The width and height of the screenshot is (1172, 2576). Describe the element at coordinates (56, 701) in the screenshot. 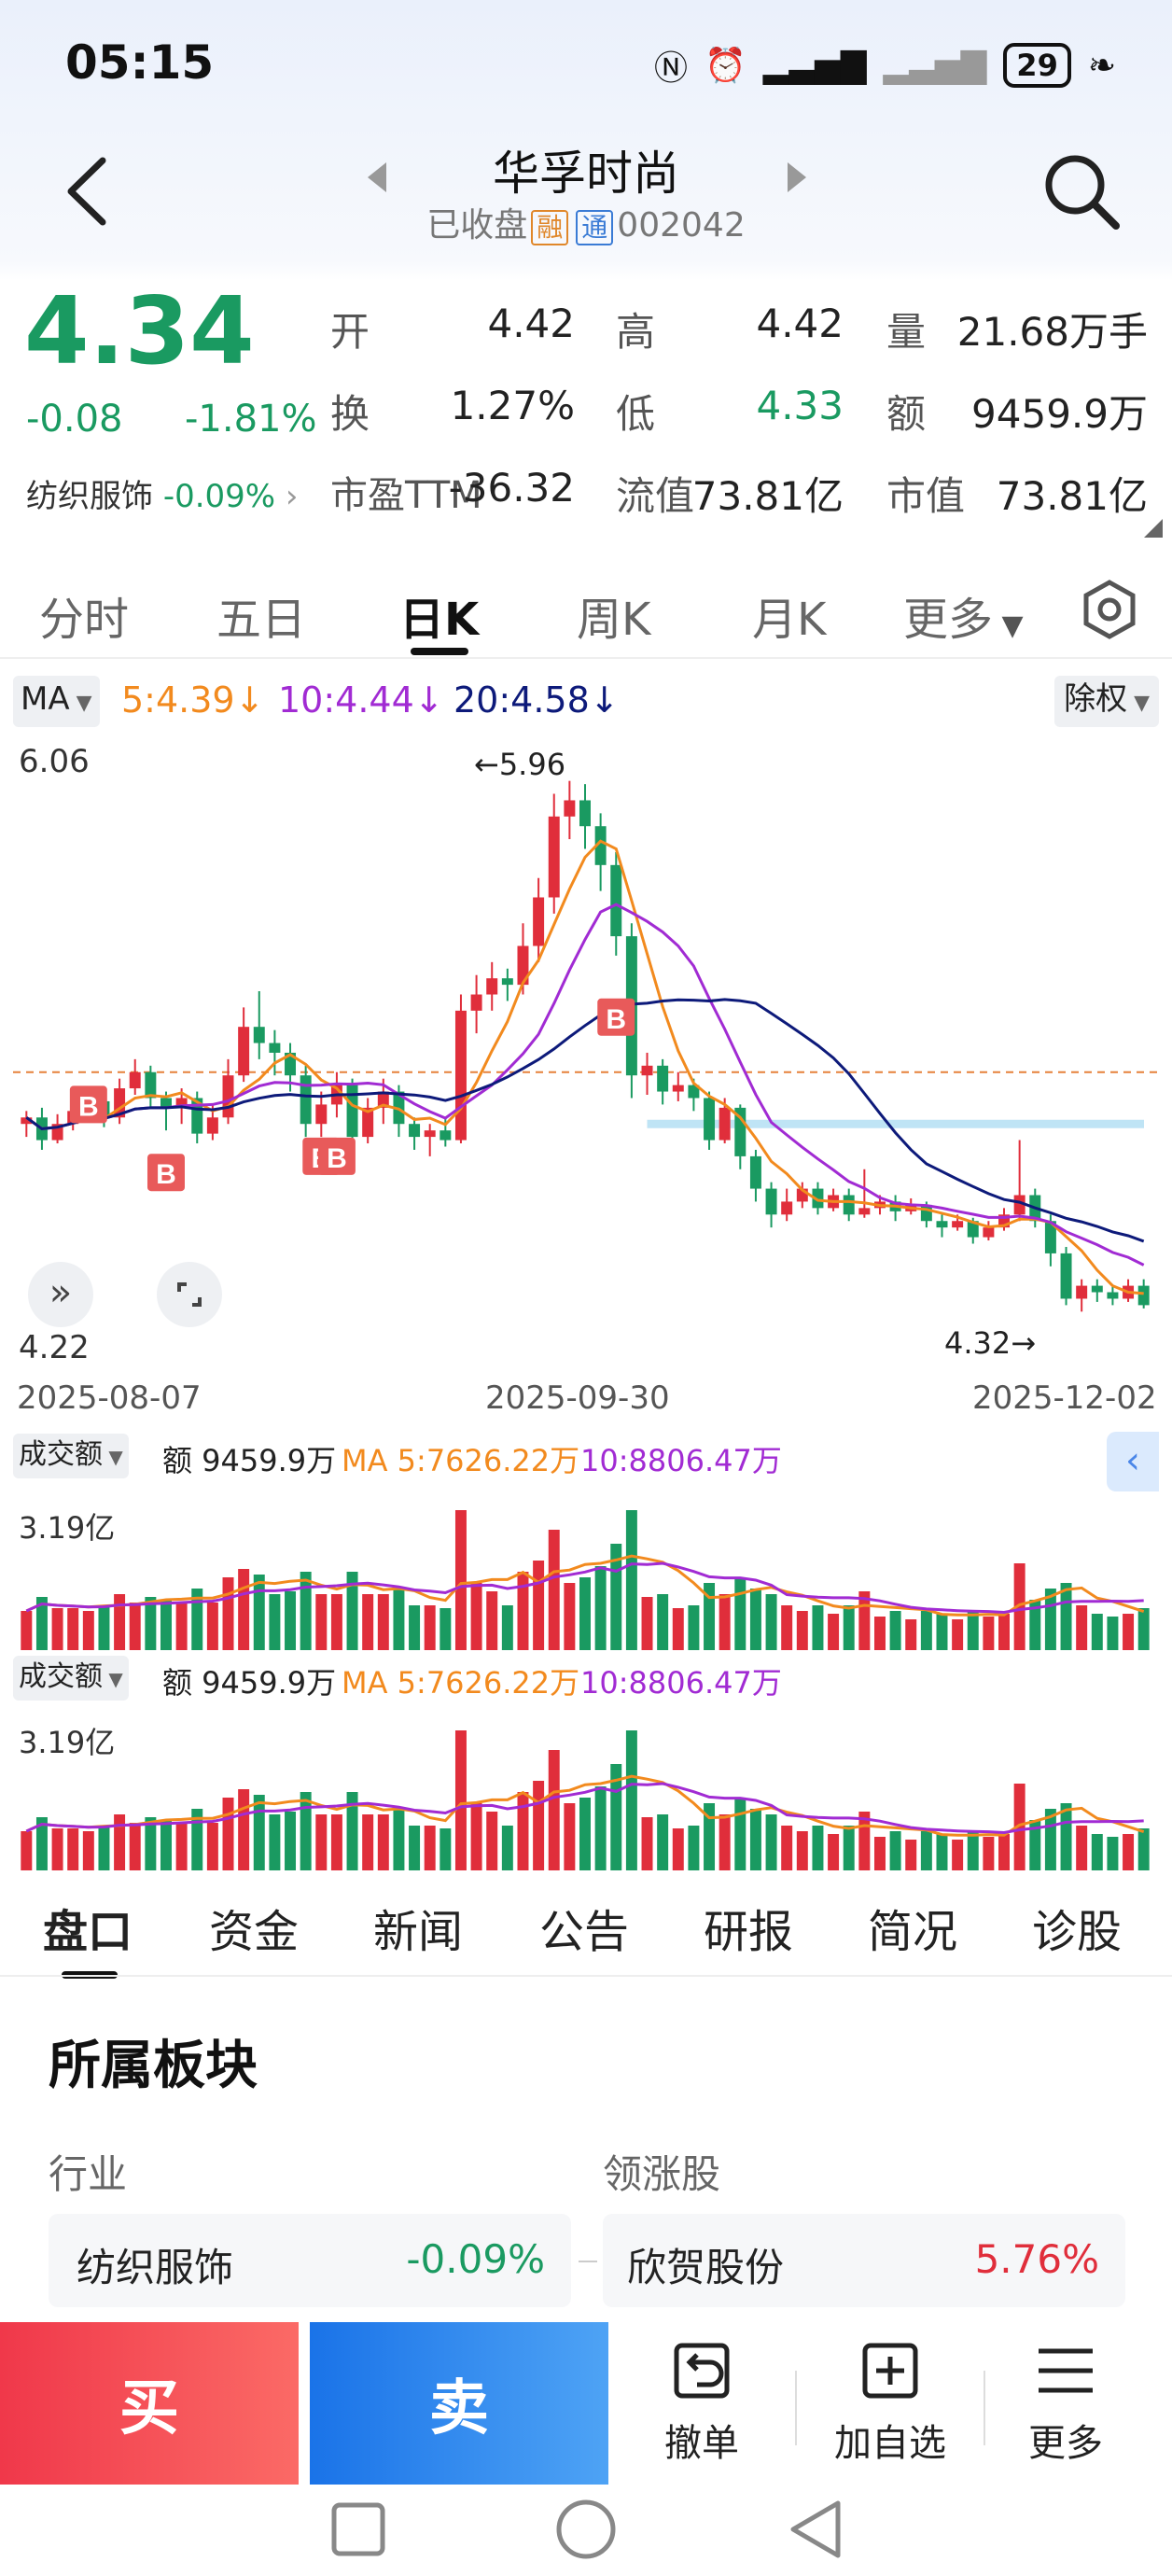

I see `ma-selector: MA ▼` at that location.